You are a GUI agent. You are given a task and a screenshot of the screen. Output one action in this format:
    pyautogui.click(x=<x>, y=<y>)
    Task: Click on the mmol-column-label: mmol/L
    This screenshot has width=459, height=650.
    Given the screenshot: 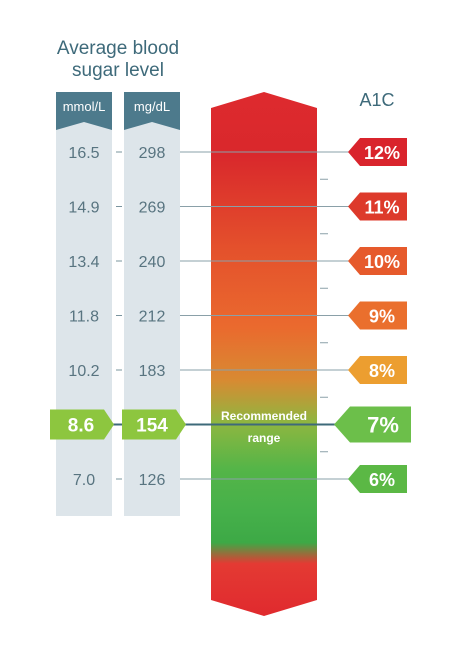 What is the action you would take?
    pyautogui.click(x=84, y=106)
    